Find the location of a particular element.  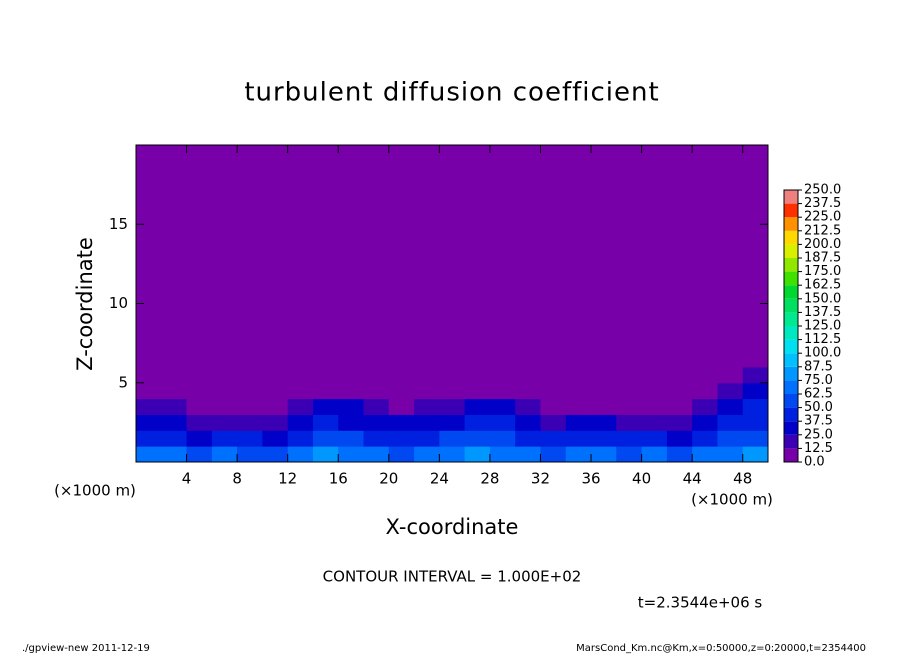

colorbar-label: 150.0 is located at coordinates (822, 298).